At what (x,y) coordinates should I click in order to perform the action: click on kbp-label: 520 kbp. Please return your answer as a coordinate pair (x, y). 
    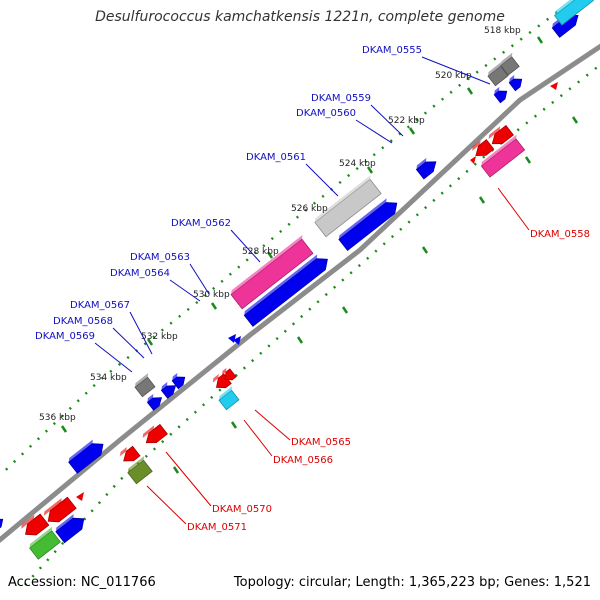
    Looking at the image, I should click on (453, 76).